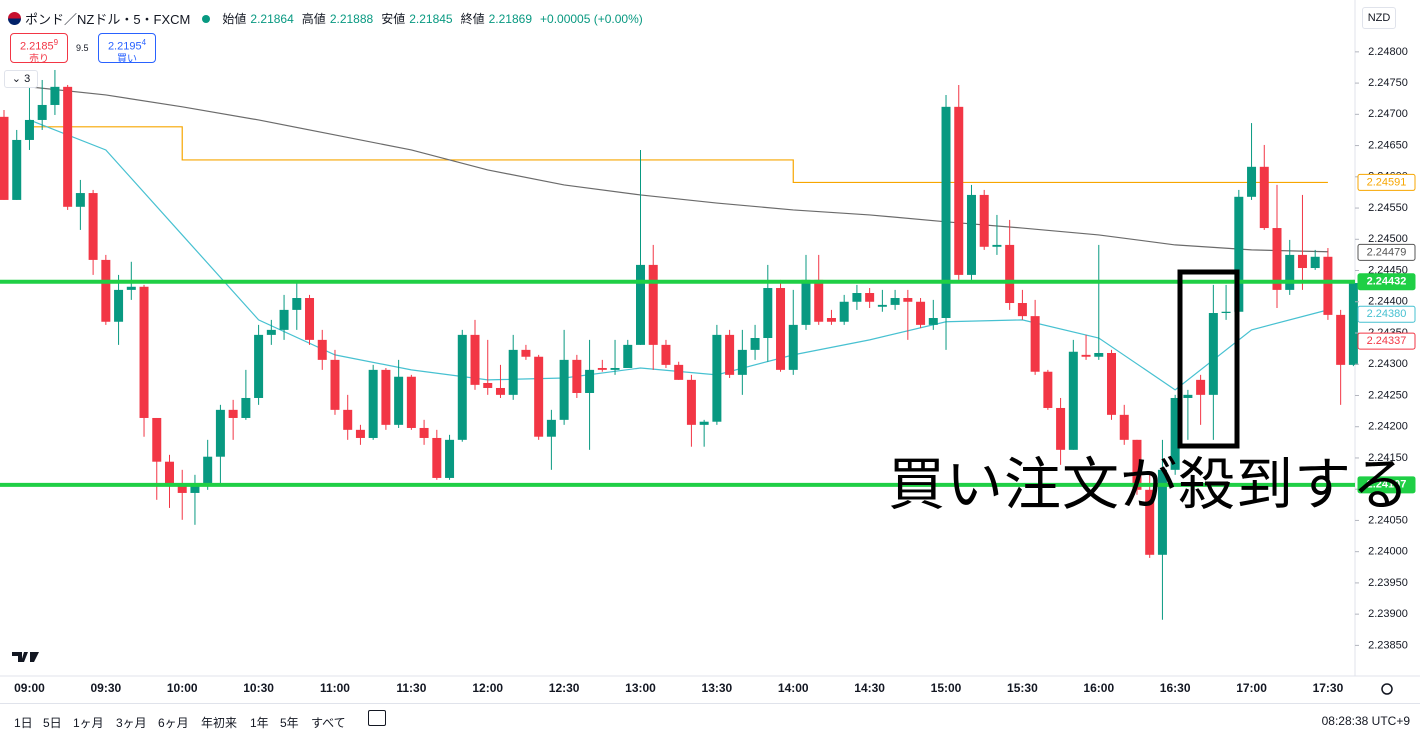 This screenshot has height=737, width=1420. I want to click on x-tick-label: 09:00, so click(29, 688).